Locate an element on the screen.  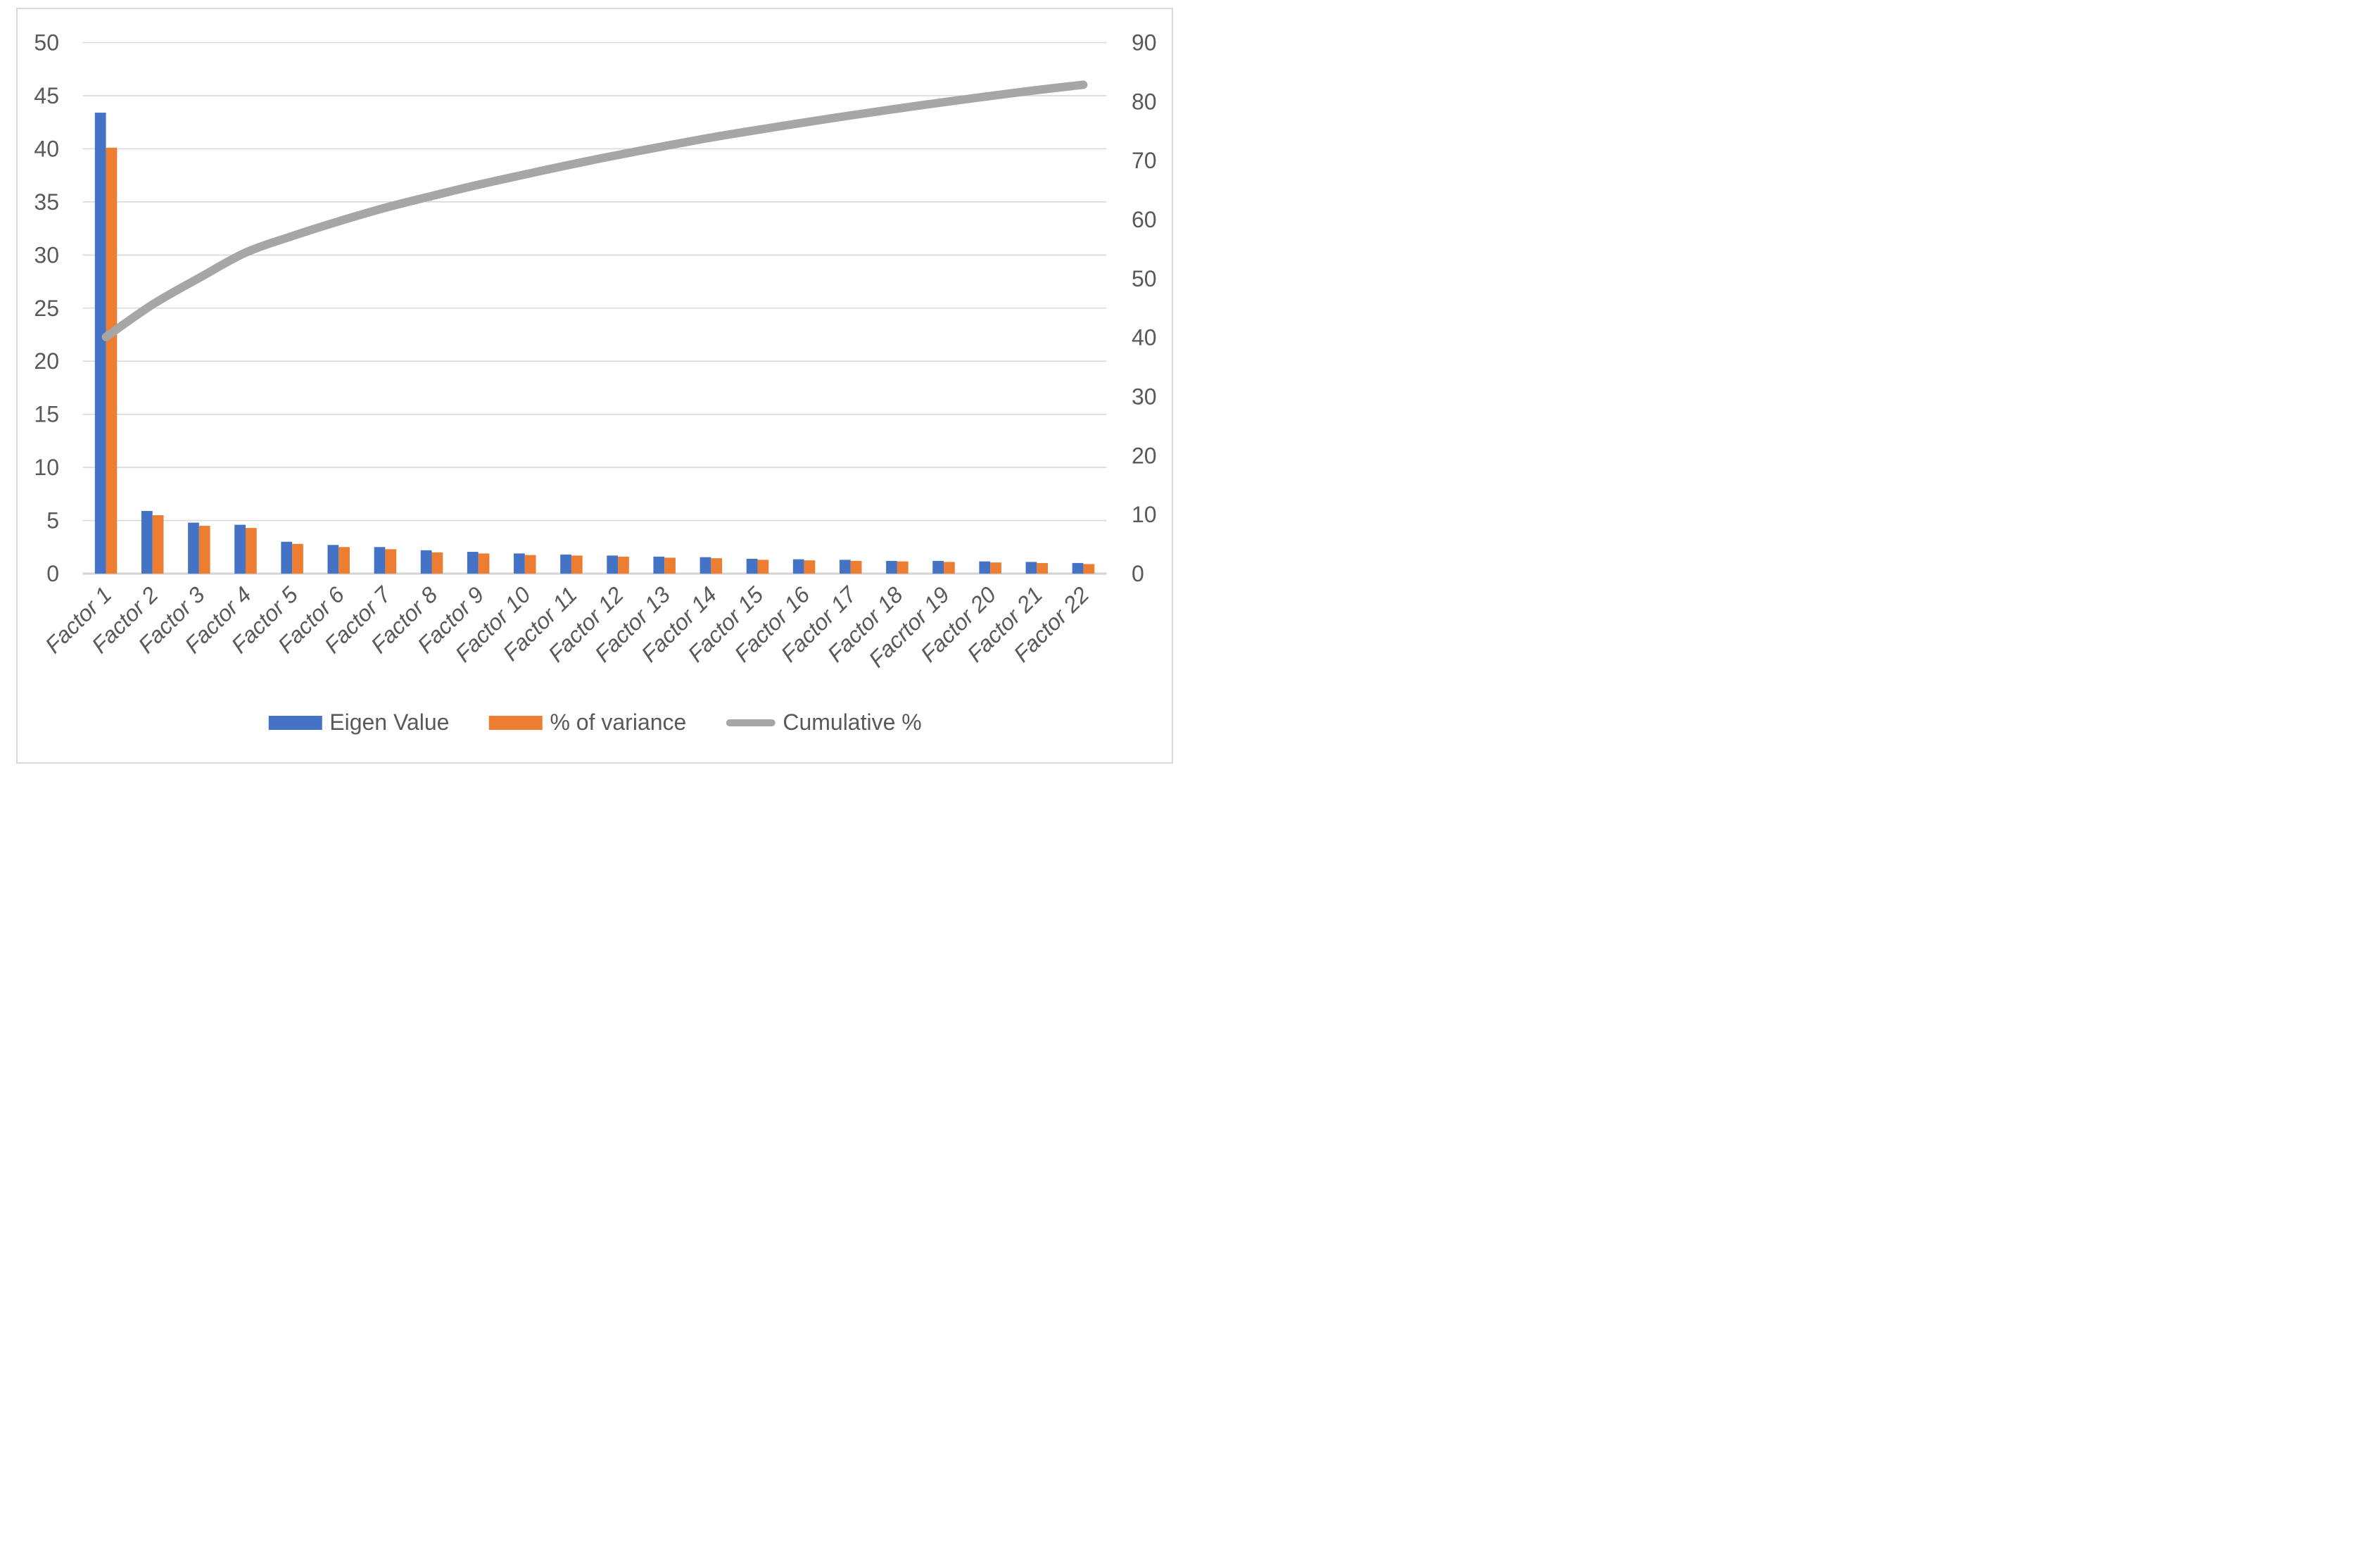
right-axis-tick-label: 40 is located at coordinates (1144, 338).